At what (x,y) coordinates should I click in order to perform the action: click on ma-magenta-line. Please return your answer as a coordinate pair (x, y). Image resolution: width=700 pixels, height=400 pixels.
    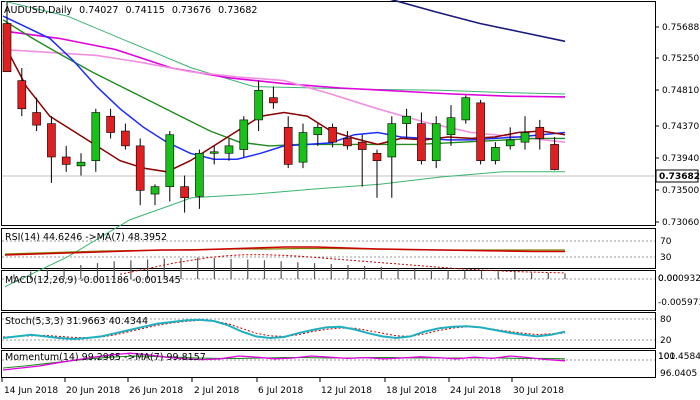
    Looking at the image, I should click on (284, 64).